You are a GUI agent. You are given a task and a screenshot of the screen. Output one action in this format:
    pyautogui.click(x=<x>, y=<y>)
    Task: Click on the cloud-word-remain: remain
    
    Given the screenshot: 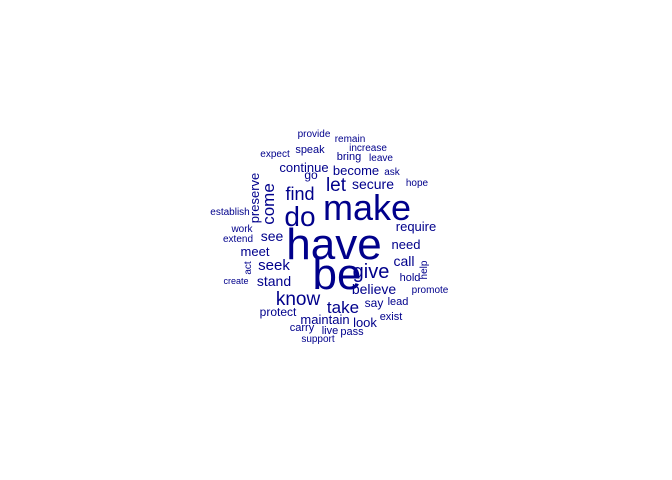 What is the action you would take?
    pyautogui.click(x=350, y=139)
    